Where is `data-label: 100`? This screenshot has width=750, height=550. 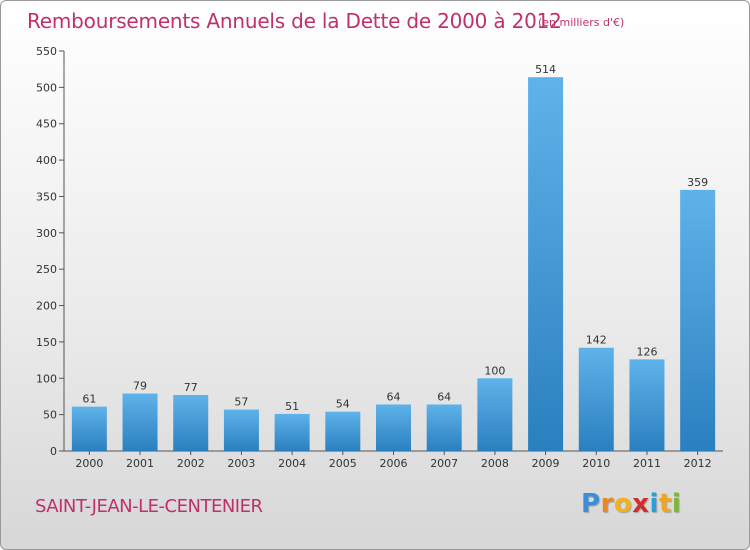 data-label: 100 is located at coordinates (494, 370).